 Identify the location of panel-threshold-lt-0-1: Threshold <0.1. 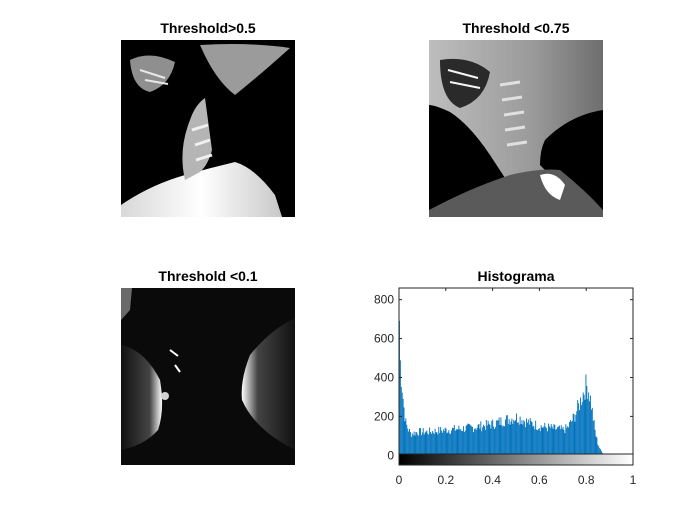
(208, 366).